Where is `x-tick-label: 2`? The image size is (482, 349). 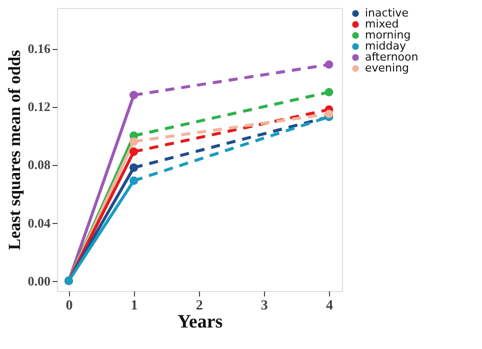
x-tick-label: 2 is located at coordinates (199, 306).